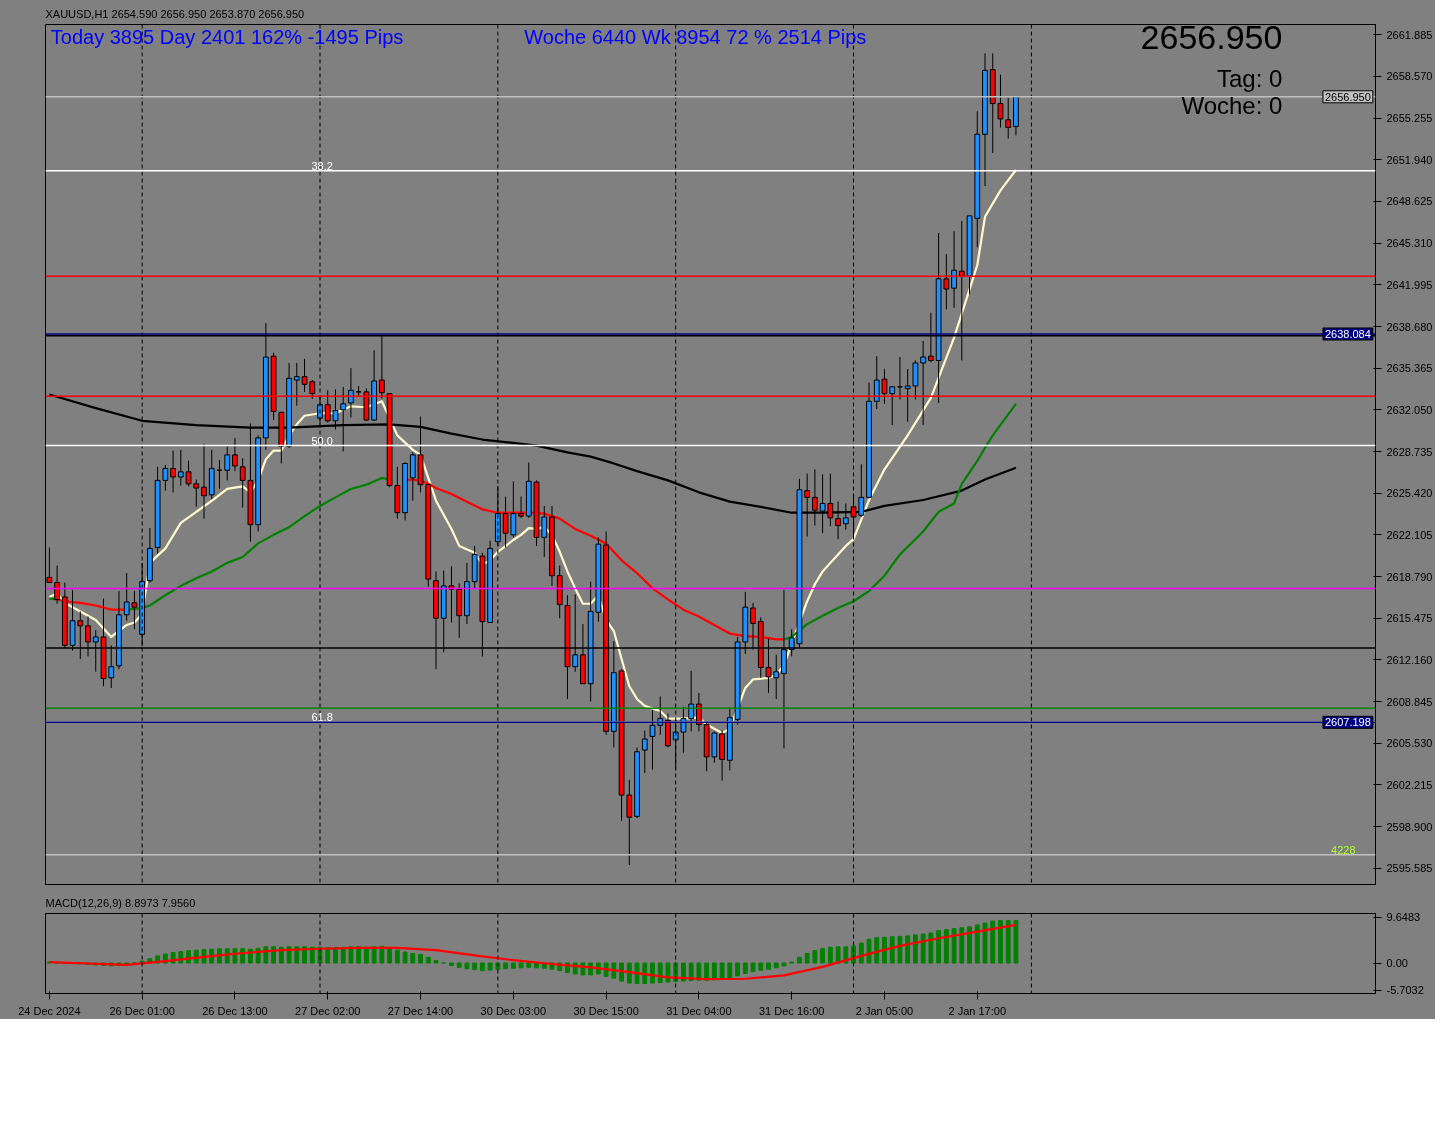  Describe the element at coordinates (1409, 326) in the screenshot. I see `y-tick-label: 2638.680` at that location.